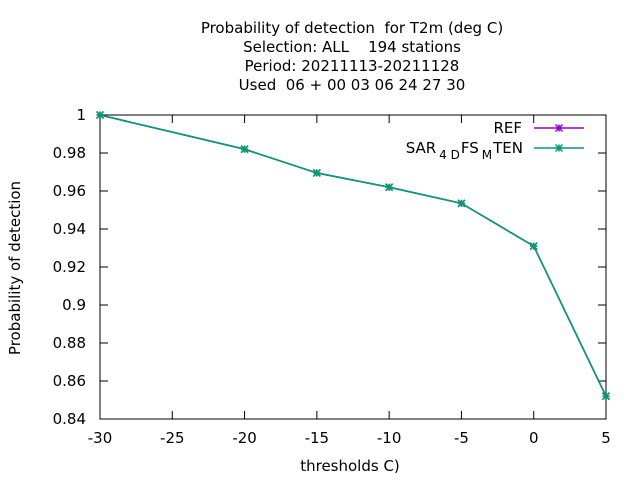 Image resolution: width=640 pixels, height=480 pixels. I want to click on legend-label-part: TEN, so click(507, 148).